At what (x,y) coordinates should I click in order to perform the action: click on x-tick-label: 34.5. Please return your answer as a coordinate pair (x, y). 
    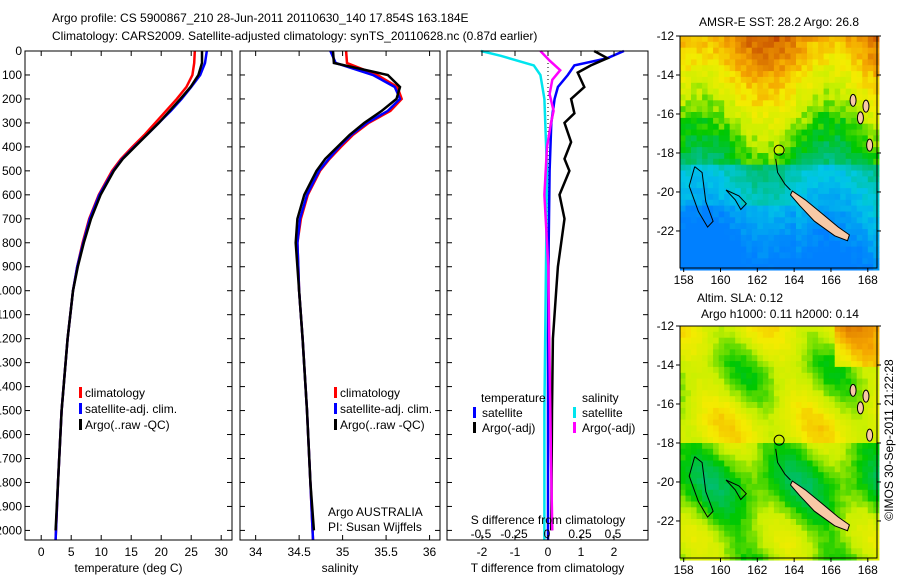
    Looking at the image, I should click on (299, 552).